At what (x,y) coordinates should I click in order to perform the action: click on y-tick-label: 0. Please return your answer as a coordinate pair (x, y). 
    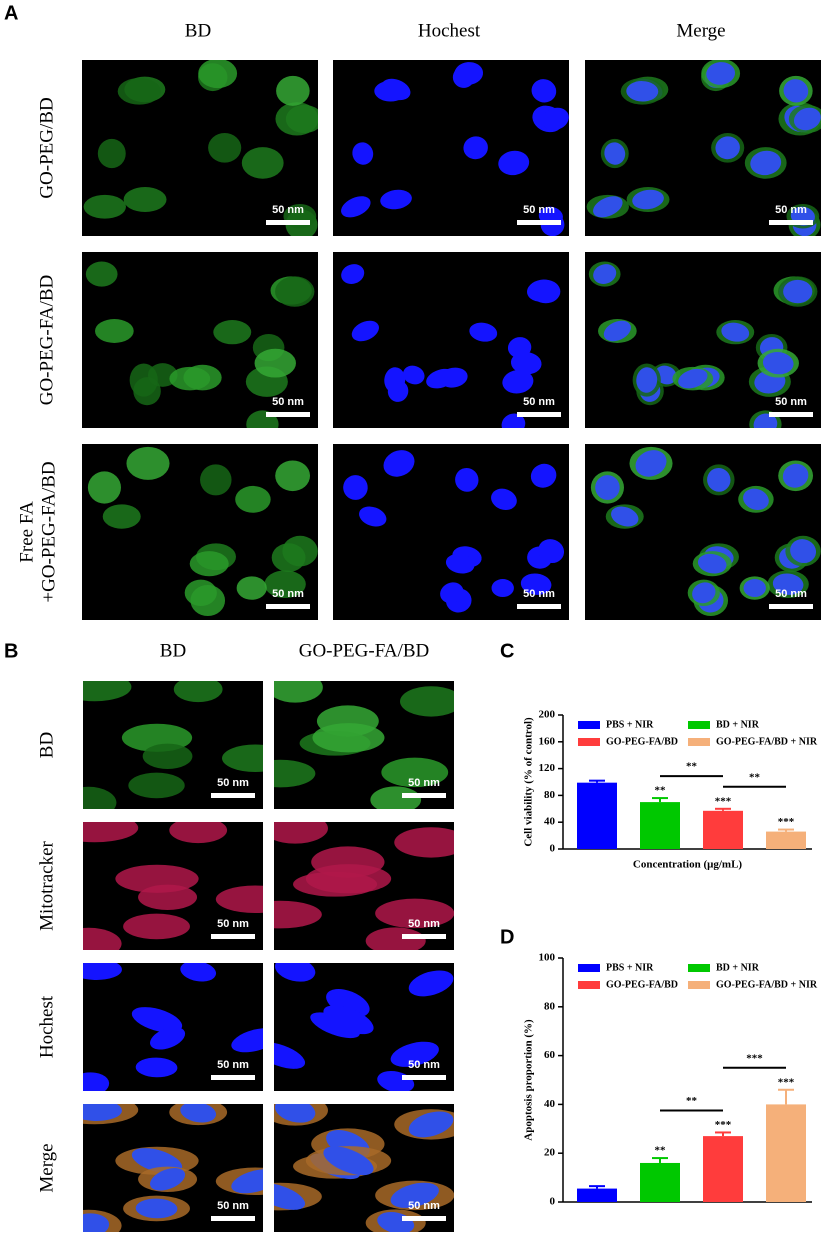
    Looking at the image, I should click on (553, 1202).